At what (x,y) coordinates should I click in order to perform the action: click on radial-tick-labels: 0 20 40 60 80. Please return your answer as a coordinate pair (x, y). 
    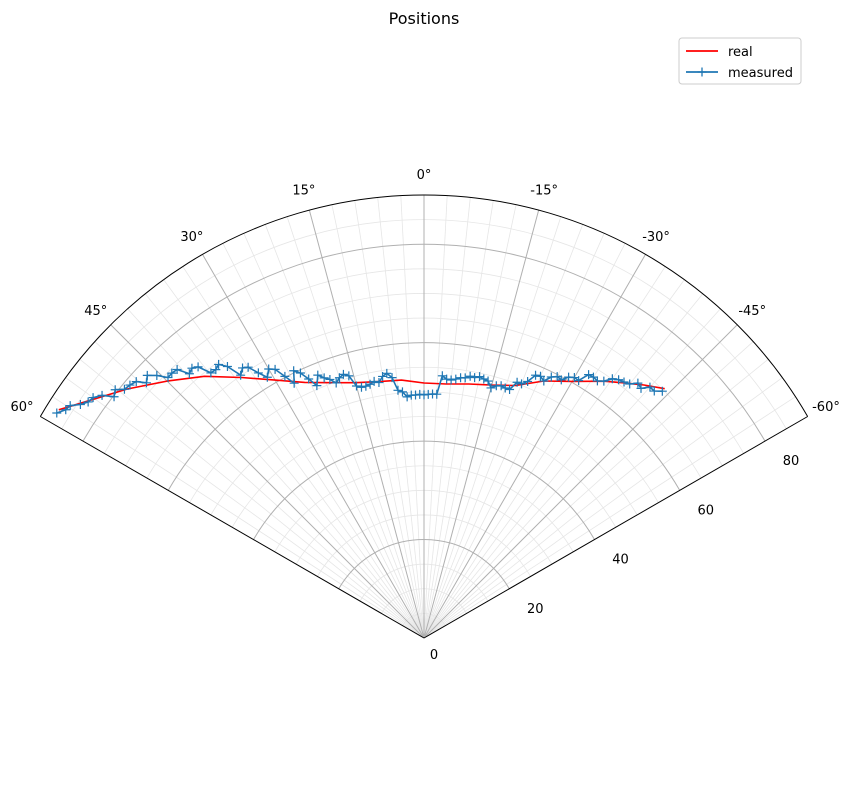
    Looking at the image, I should click on (614, 558).